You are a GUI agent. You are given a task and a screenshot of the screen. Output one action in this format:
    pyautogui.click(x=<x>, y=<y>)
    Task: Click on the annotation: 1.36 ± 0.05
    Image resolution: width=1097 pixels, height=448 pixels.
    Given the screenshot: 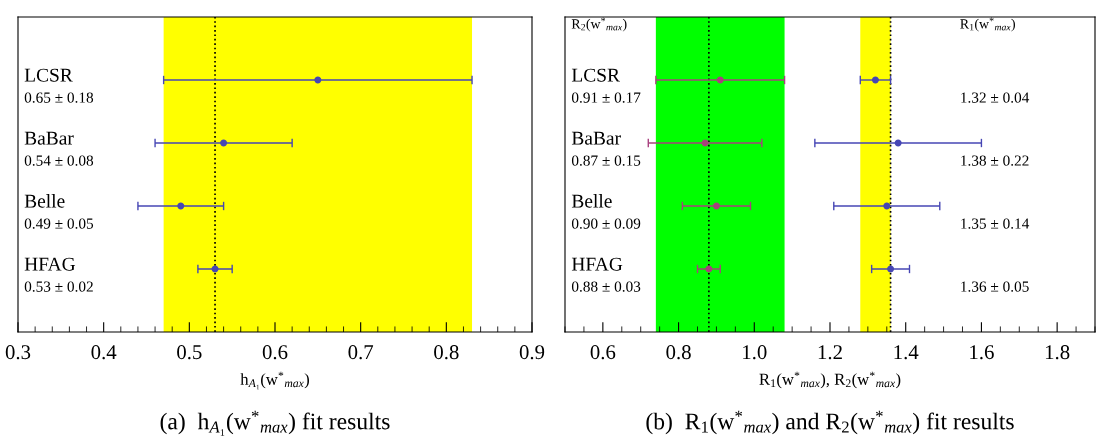 What is the action you would take?
    pyautogui.click(x=995, y=286)
    